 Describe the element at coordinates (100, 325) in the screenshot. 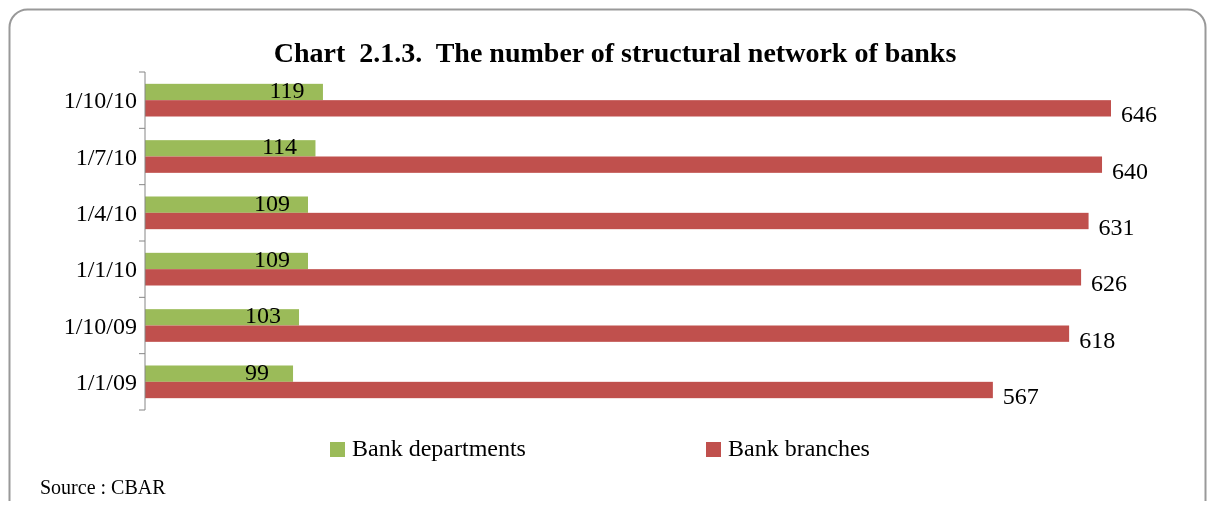

I see `y-tick-label: 1/10/09` at that location.